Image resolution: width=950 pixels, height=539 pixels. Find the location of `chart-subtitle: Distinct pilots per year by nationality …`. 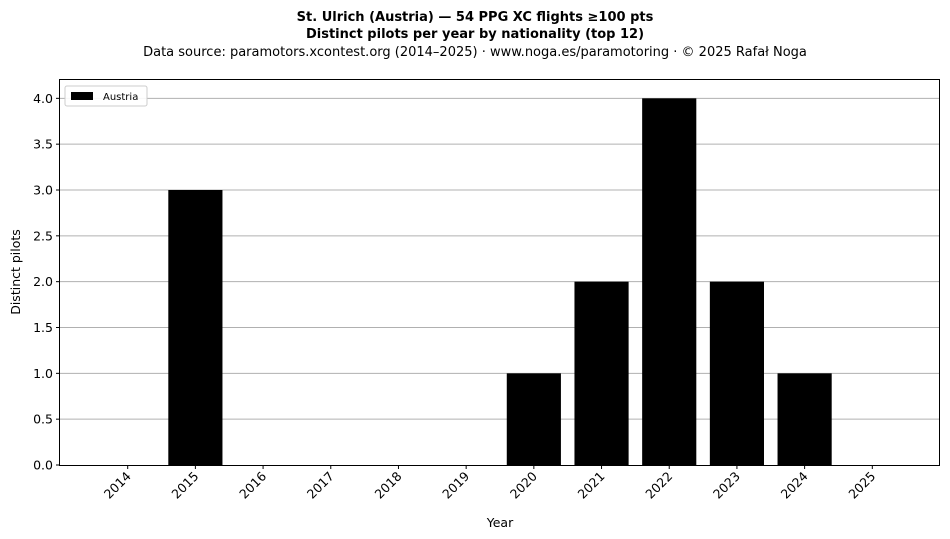

chart-subtitle: Distinct pilots per year by nationality … is located at coordinates (475, 34).